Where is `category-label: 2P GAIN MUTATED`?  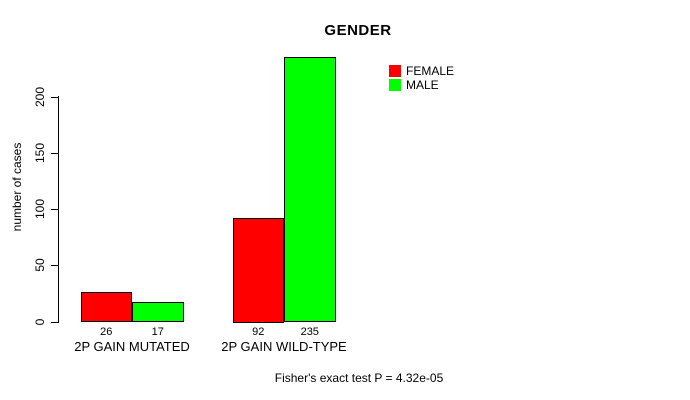 category-label: 2P GAIN MUTATED is located at coordinates (132, 346).